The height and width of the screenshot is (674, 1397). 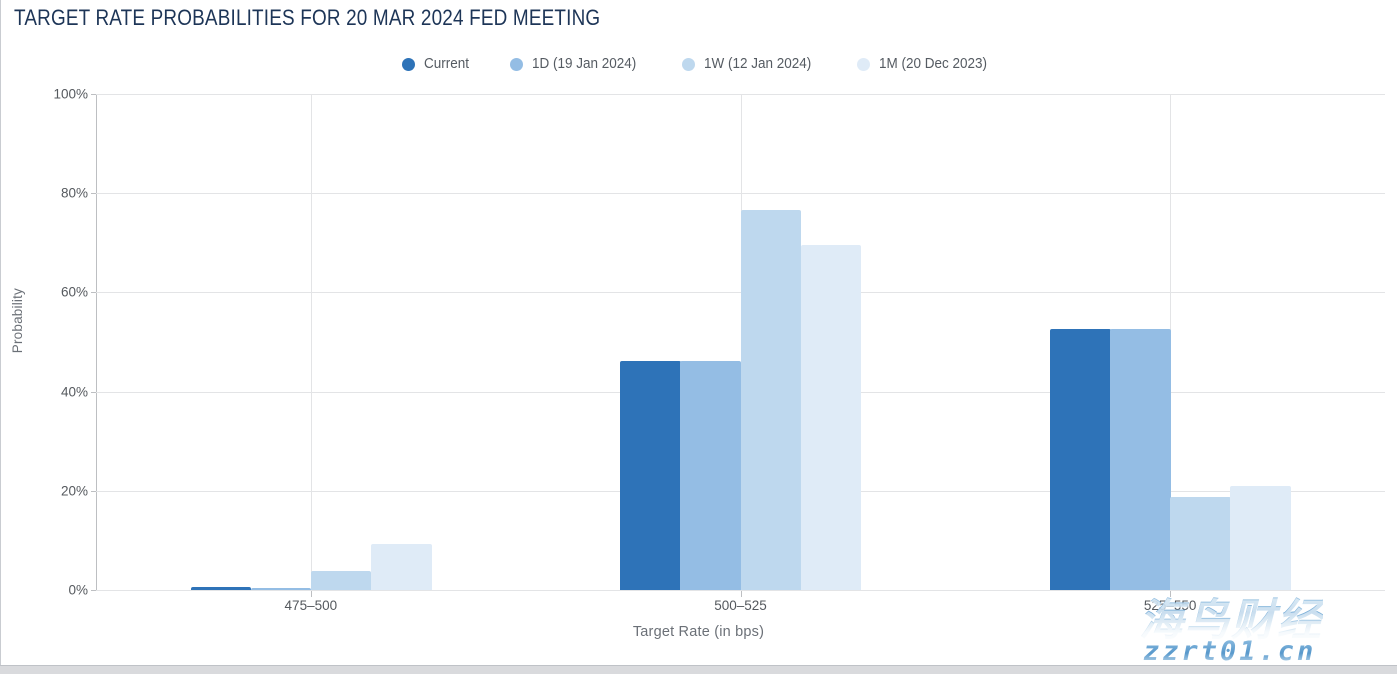 What do you see at coordinates (933, 64) in the screenshot?
I see `legend-label: 1M (20 Dec 2023)` at bounding box center [933, 64].